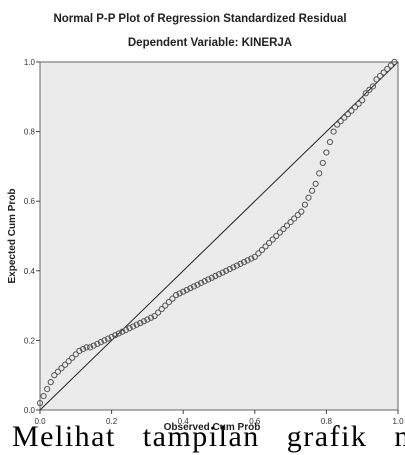 This screenshot has height=455, width=405. What do you see at coordinates (30, 271) in the screenshot?
I see `y-tick-label: 0.4` at bounding box center [30, 271].